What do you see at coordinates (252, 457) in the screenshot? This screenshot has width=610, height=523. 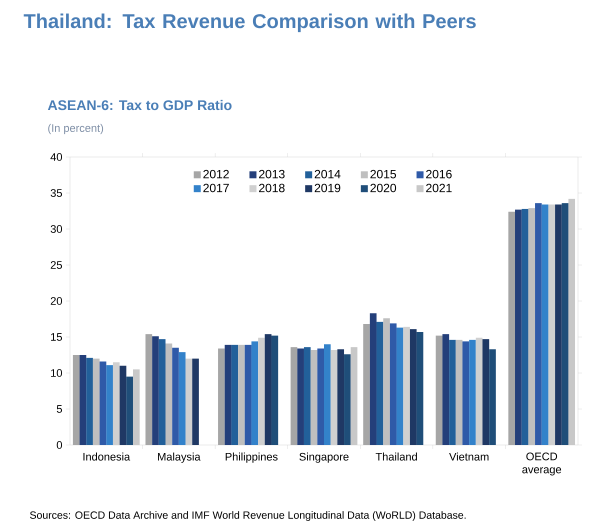 I see `x-tick-label: Philippines` at bounding box center [252, 457].